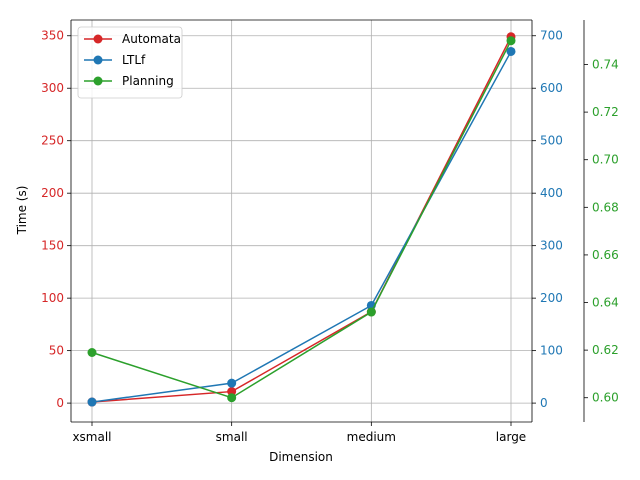 Image resolution: width=640 pixels, height=480 pixels. What do you see at coordinates (605, 398) in the screenshot?
I see `right2-y-tick-label: 0.60` at bounding box center [605, 398].